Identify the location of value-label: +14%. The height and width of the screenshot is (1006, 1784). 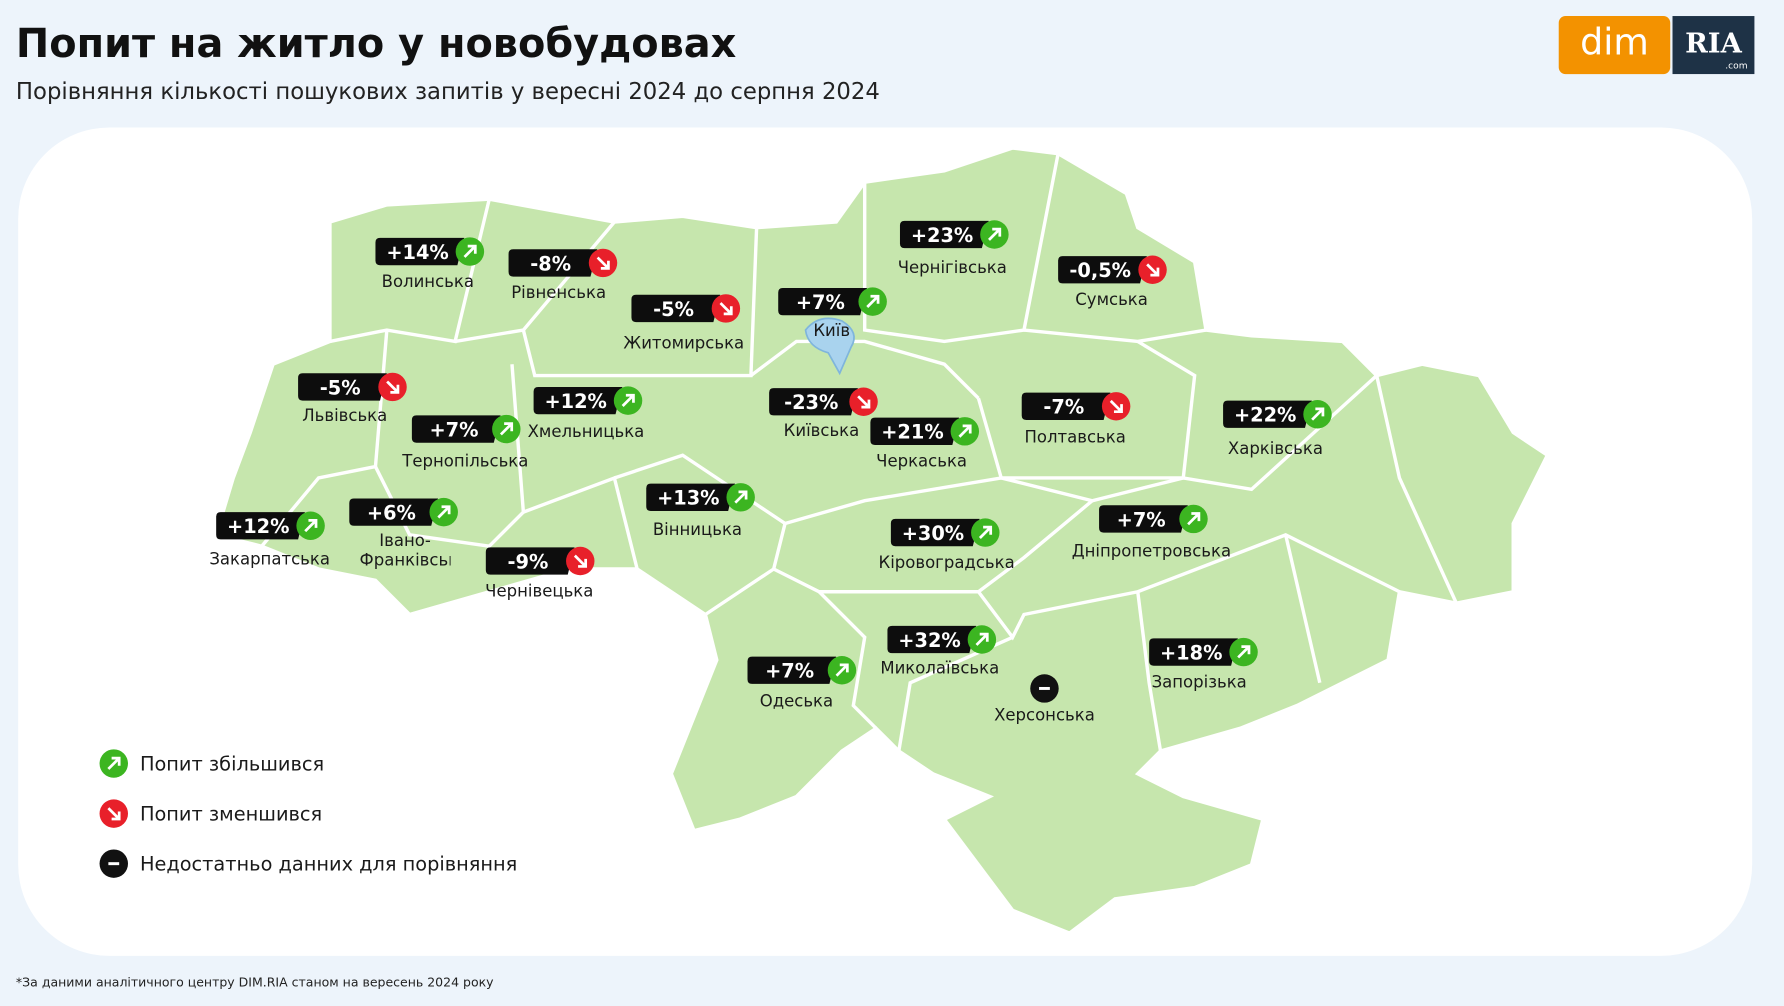
(417, 252).